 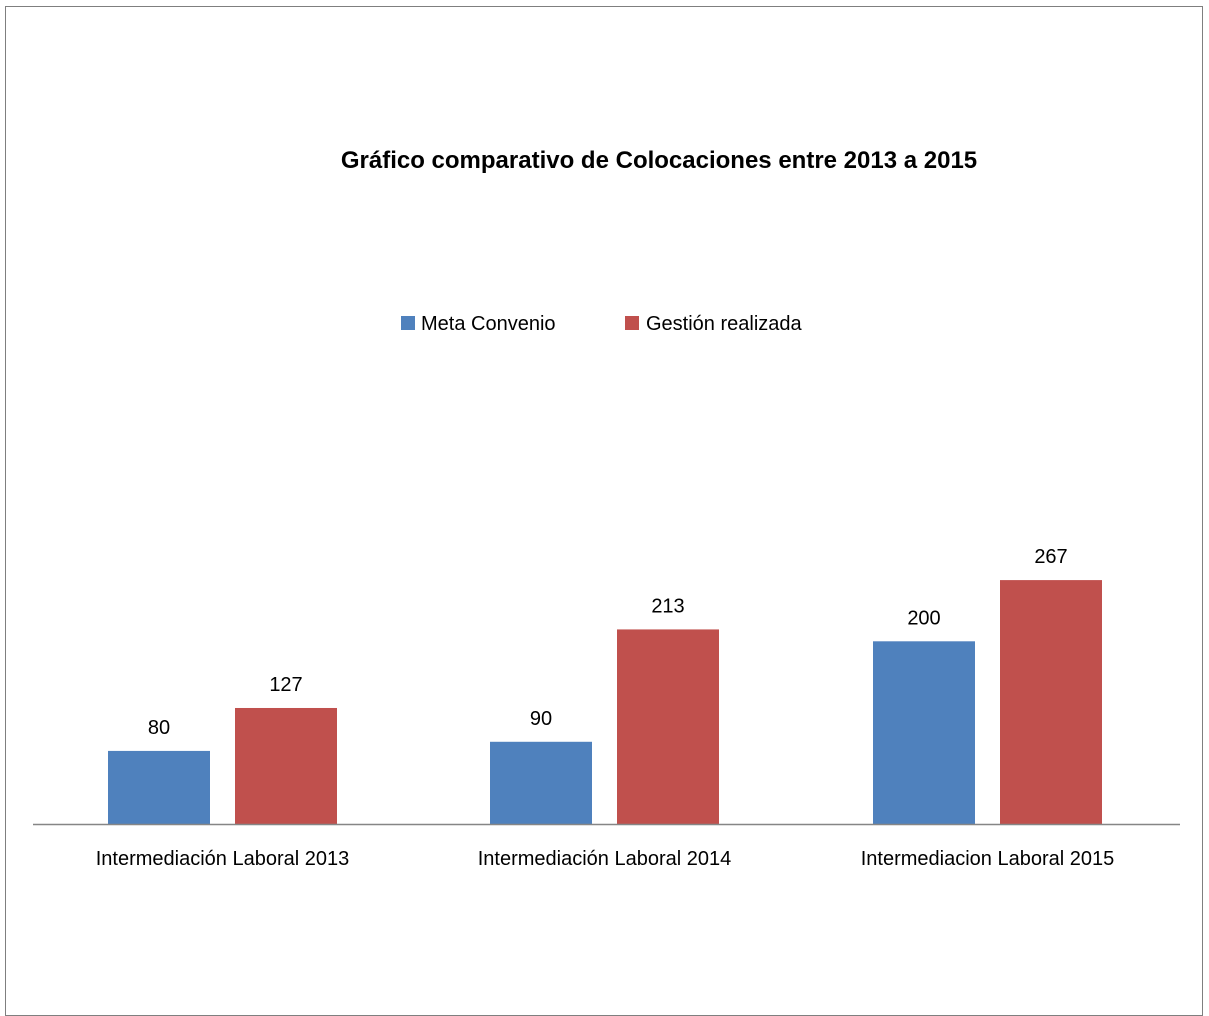 I want to click on legend-label-meta-convenio: Meta Convenio, so click(x=488, y=324).